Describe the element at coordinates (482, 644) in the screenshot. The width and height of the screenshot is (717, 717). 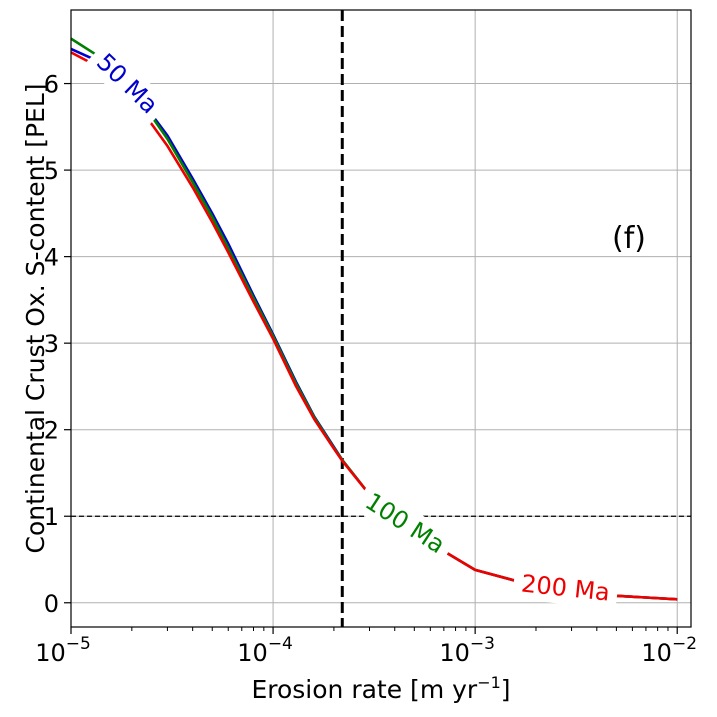
I see `x-tick-label-exponent: −3` at that location.